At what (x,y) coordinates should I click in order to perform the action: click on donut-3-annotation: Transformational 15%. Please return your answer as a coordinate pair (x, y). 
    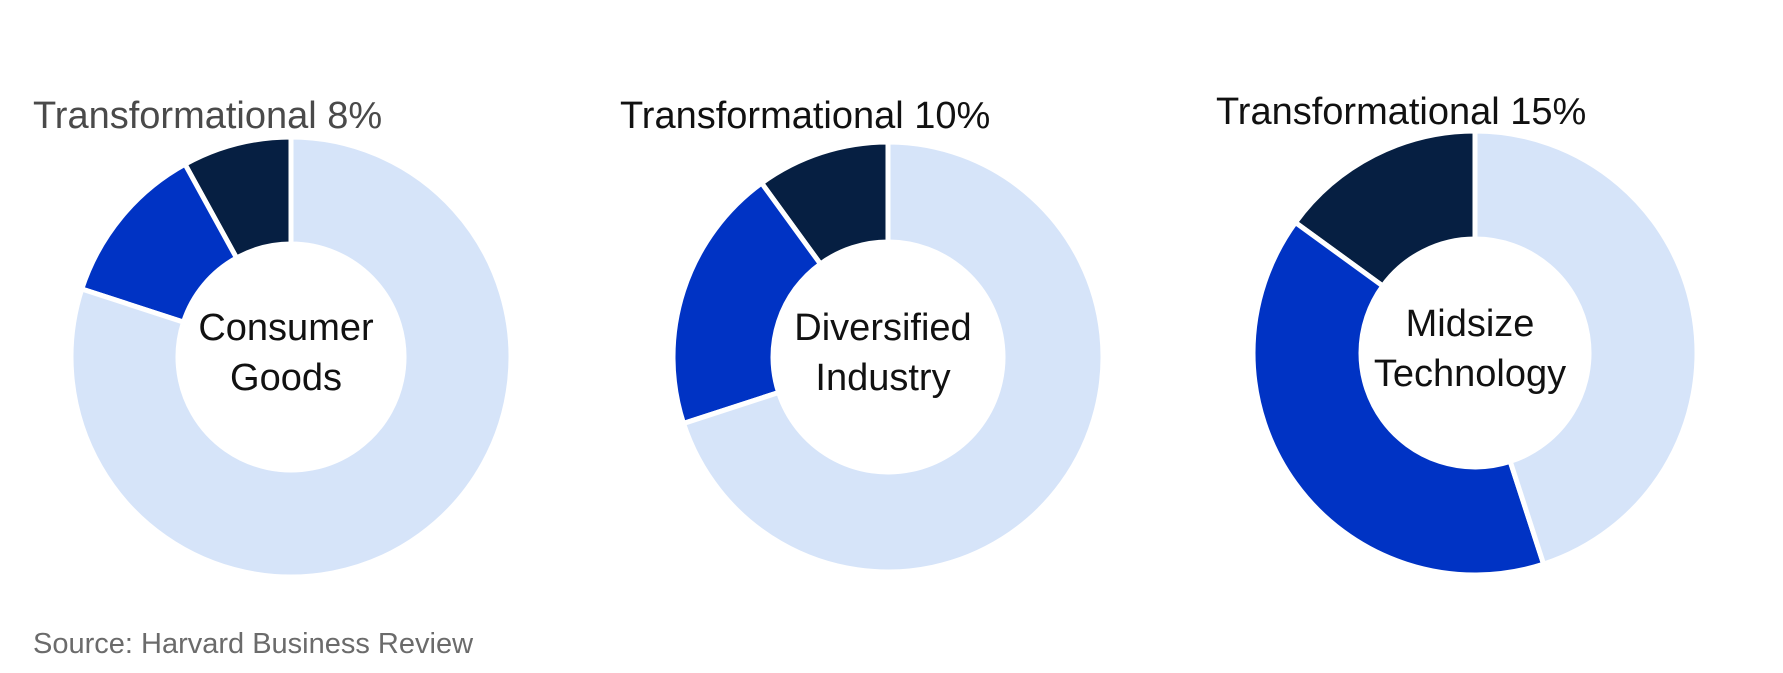
    Looking at the image, I should click on (1401, 112).